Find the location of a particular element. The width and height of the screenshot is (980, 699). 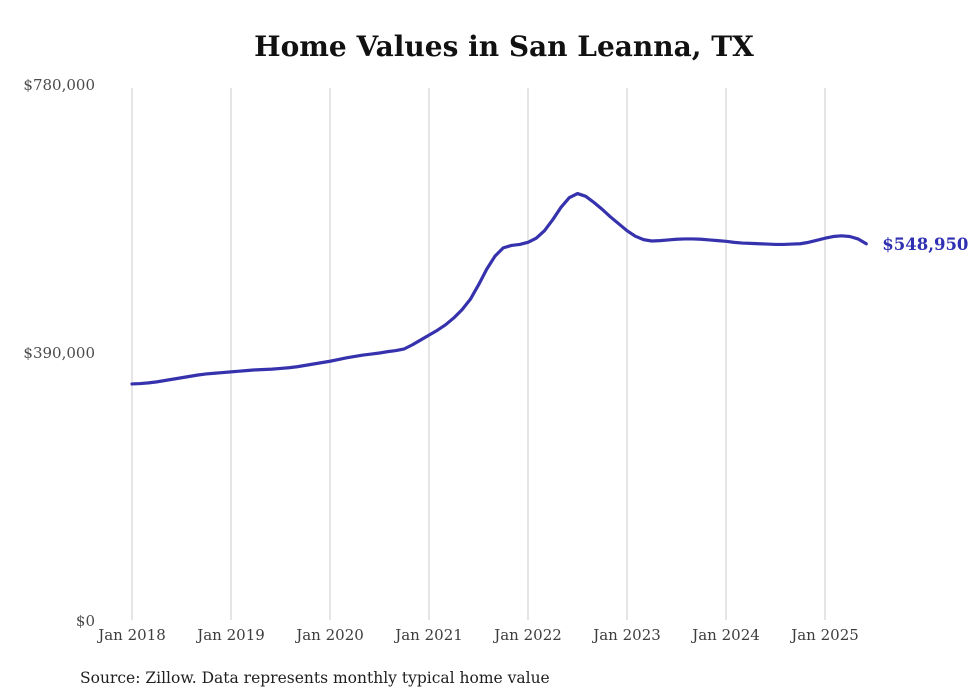

x-tick-label: Jan 2021 is located at coordinates (428, 635).